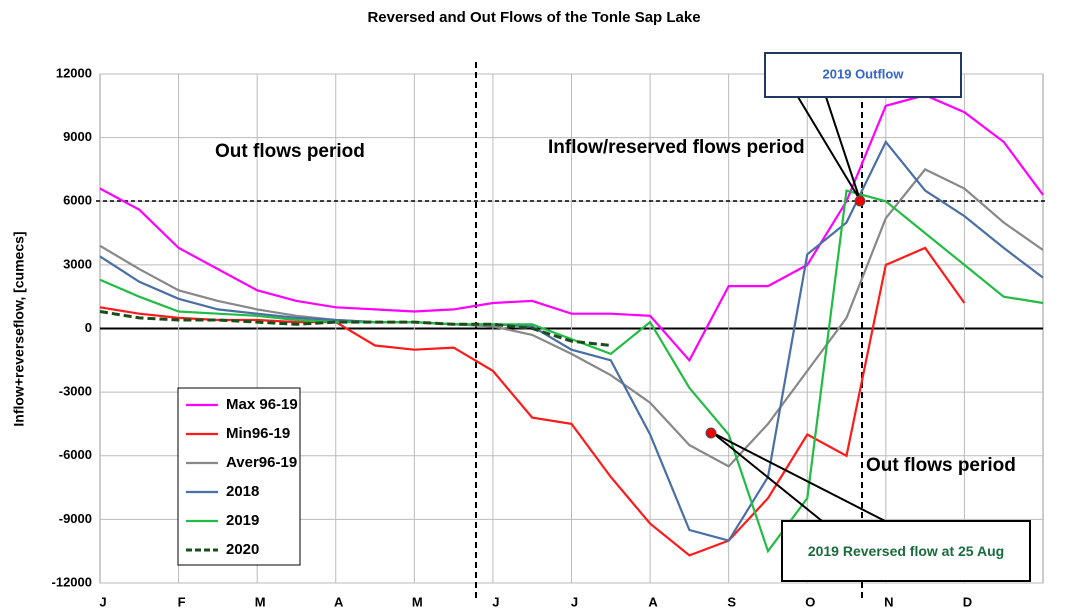  I want to click on x-tick-label: O, so click(810, 601).